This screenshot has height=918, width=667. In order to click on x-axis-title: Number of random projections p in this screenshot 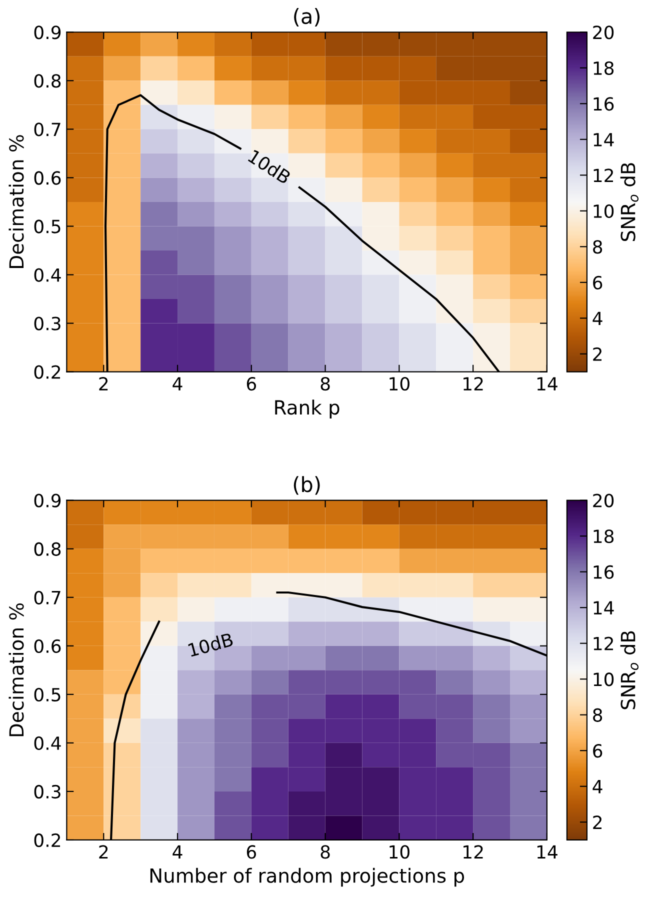, I will do `click(307, 877)`.